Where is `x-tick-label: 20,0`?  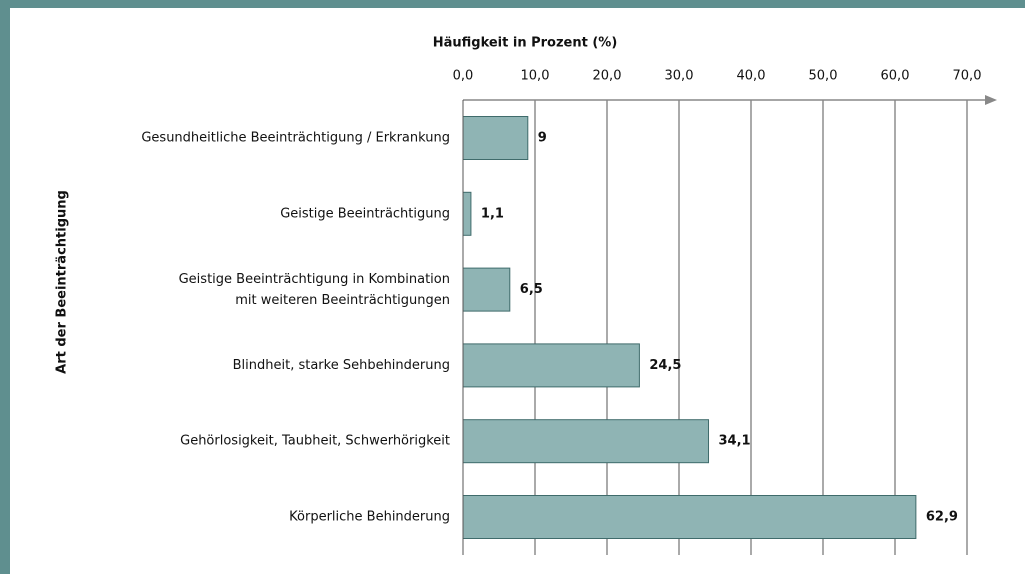
x-tick-label: 20,0 is located at coordinates (607, 76).